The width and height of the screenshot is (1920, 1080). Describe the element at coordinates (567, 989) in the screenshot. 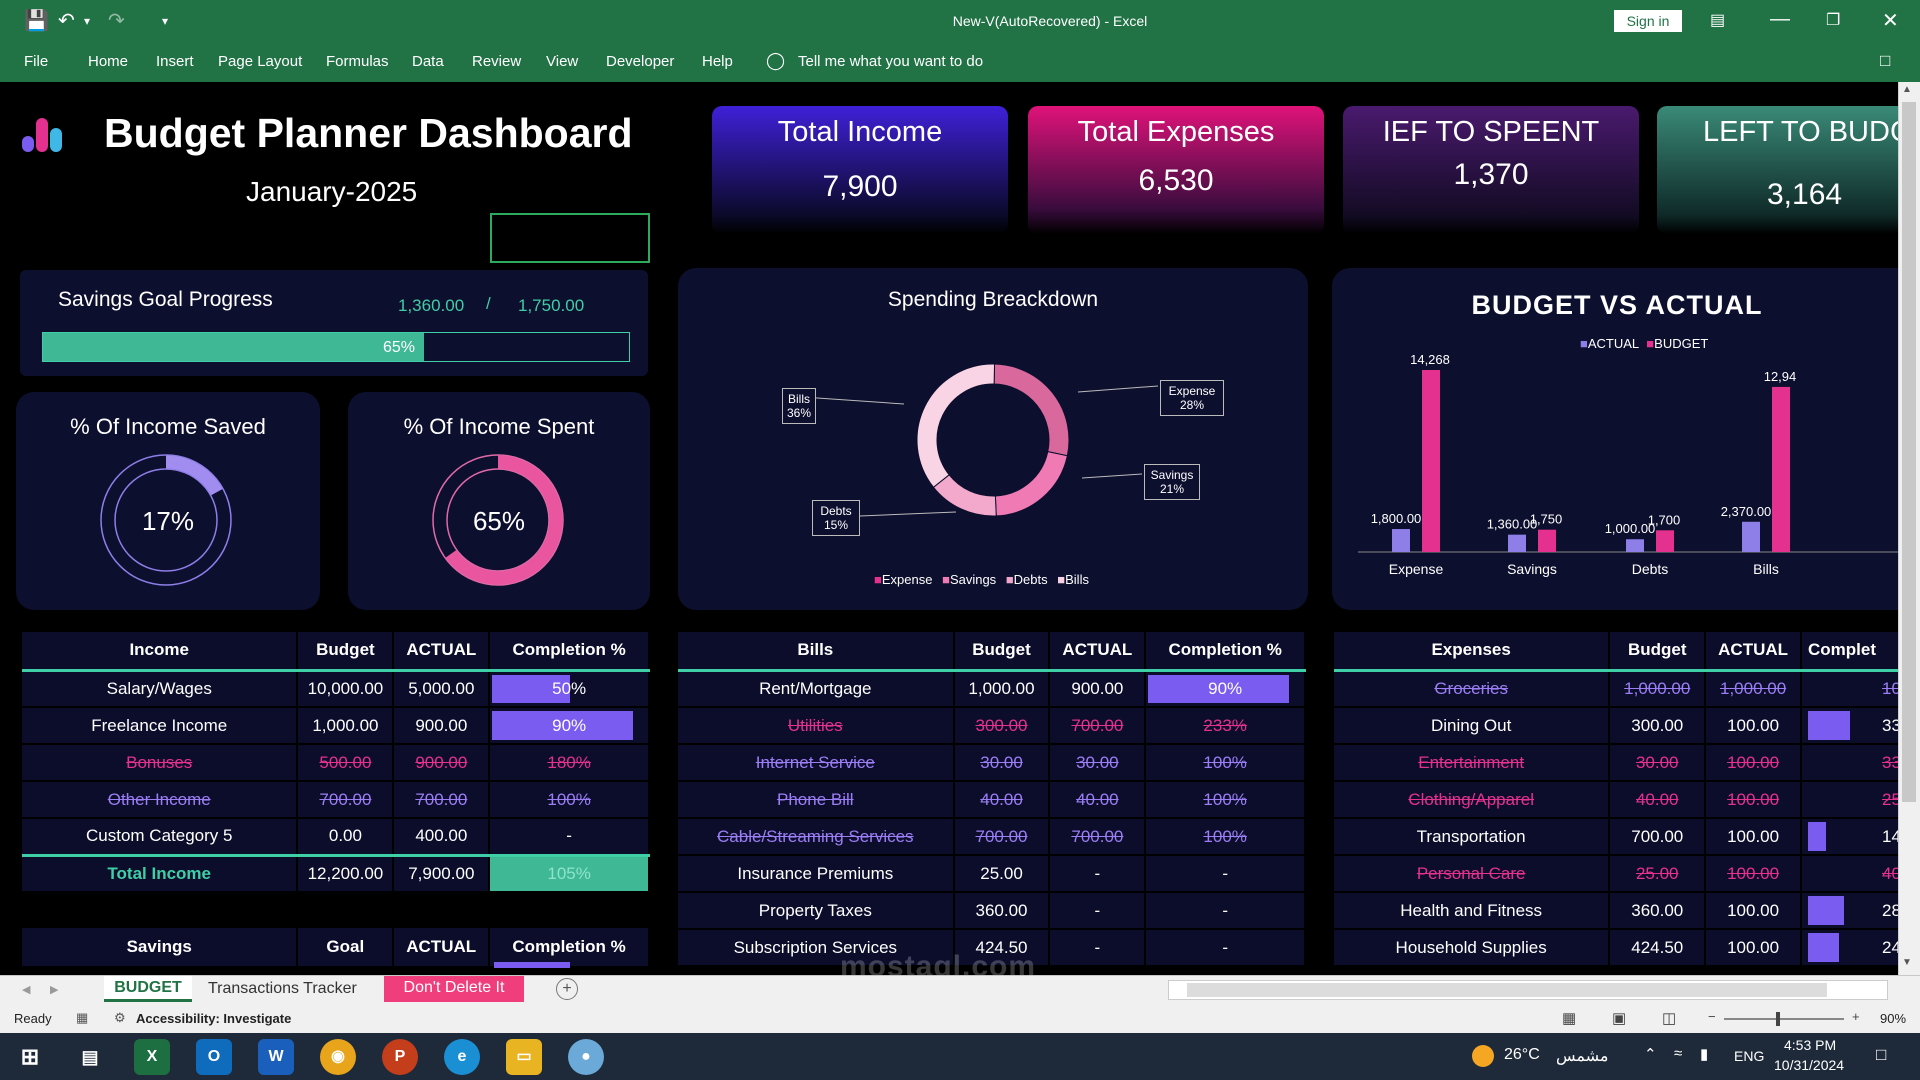

I see `add-sheet-icon: +` at that location.